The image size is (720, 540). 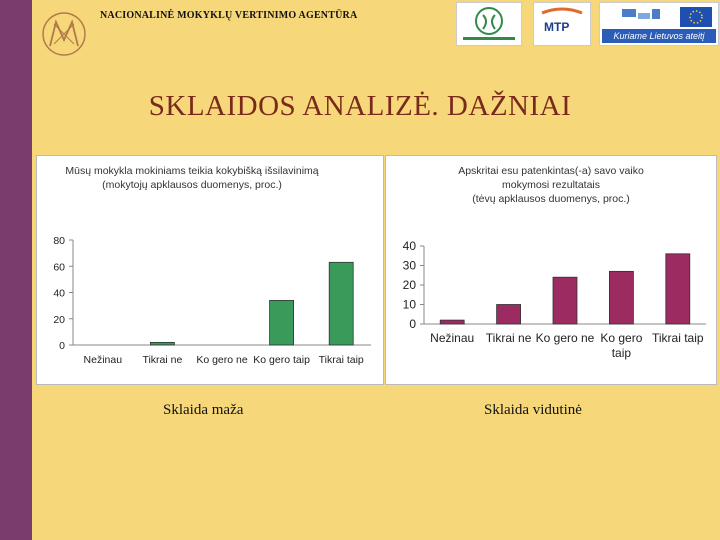 I want to click on mtp-logo: MTP, so click(x=562, y=24).